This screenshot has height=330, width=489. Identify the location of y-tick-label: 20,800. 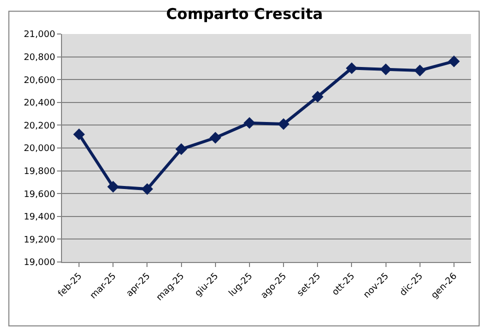
(40, 57).